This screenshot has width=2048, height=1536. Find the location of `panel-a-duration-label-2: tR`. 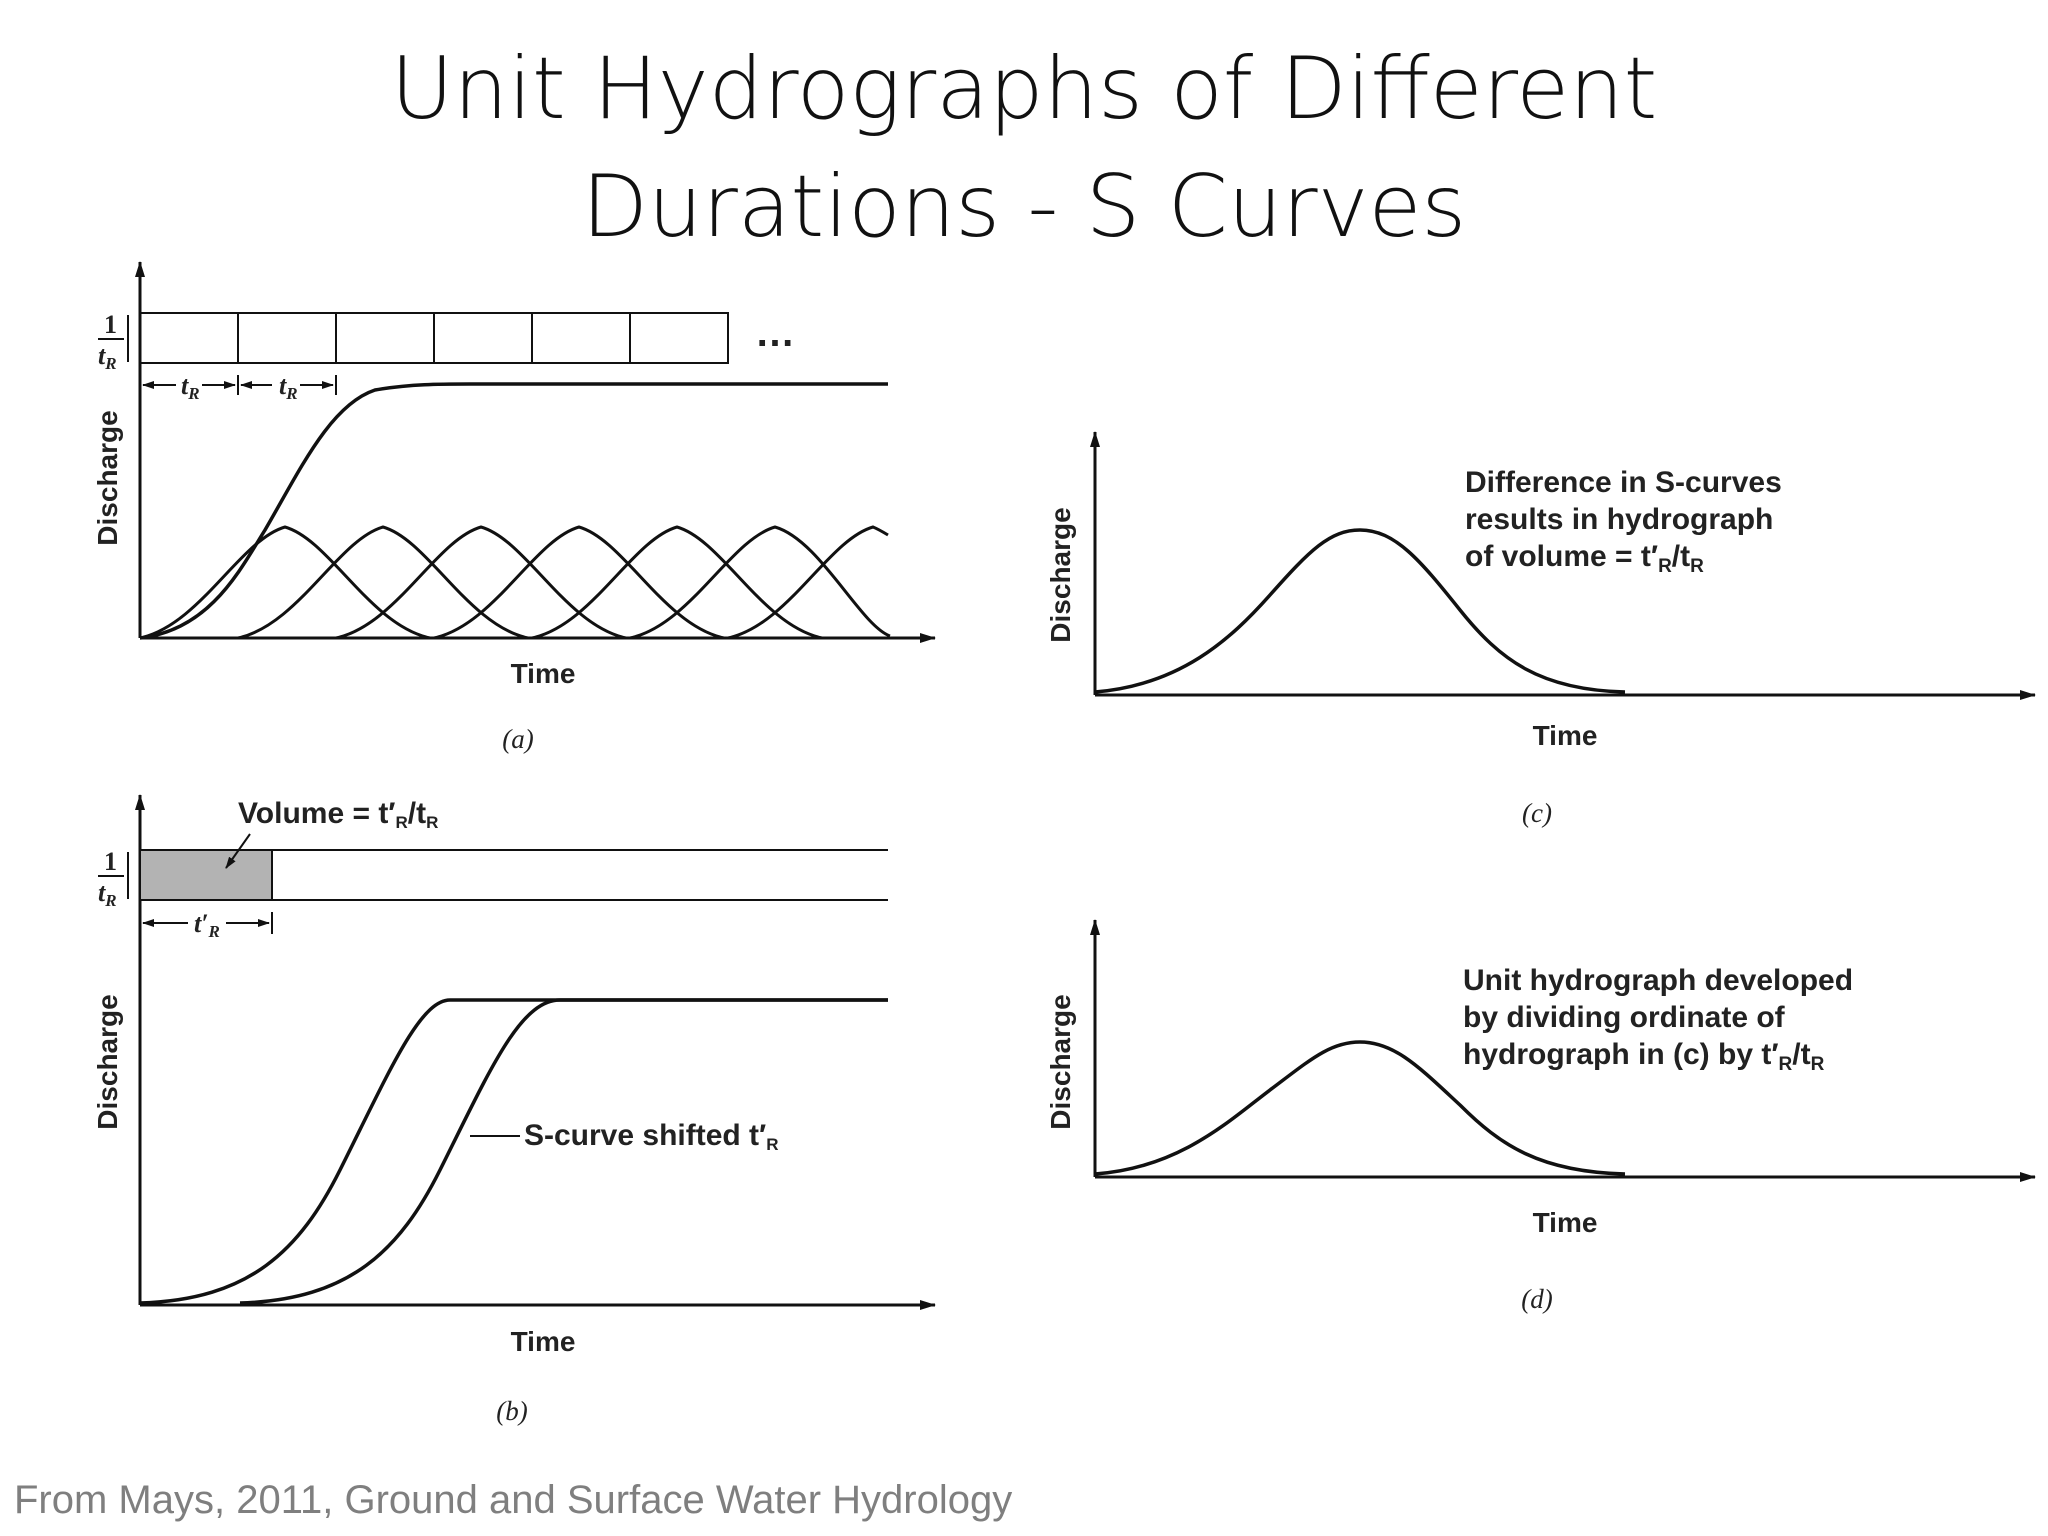

panel-a-duration-label-2: tR is located at coordinates (288, 387).